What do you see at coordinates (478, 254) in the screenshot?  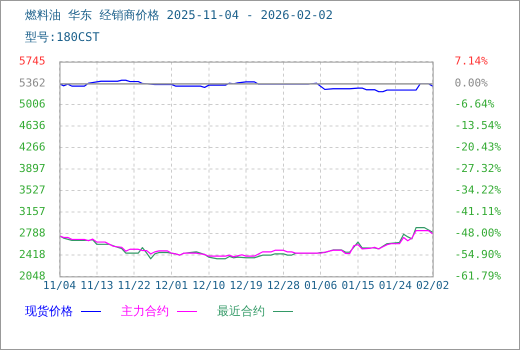 I see `y2-tick-label: -54.90%` at bounding box center [478, 254].